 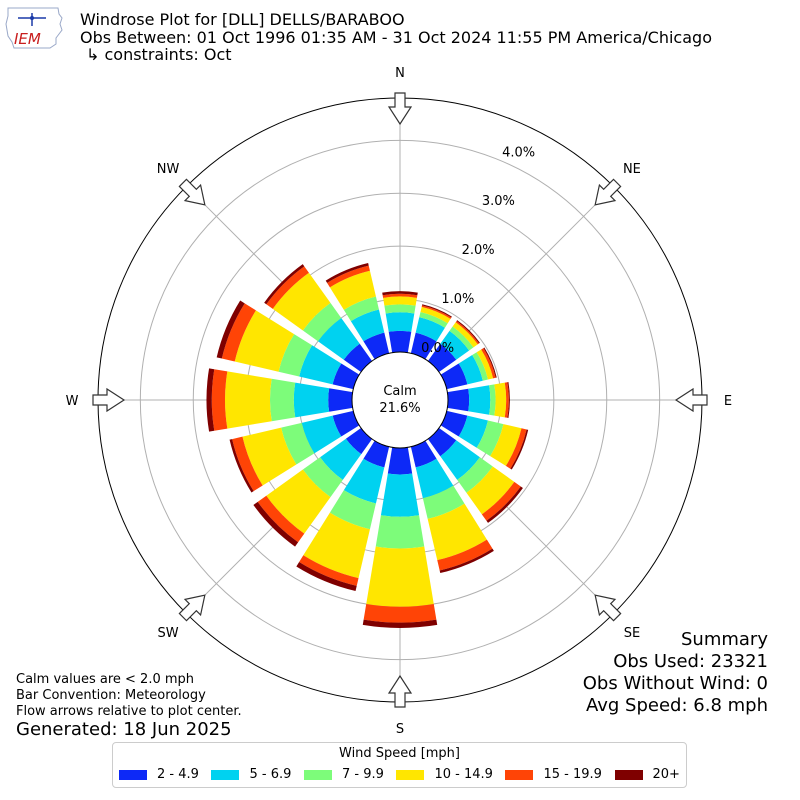 What do you see at coordinates (400, 537) in the screenshot?
I see `bar-s` at bounding box center [400, 537].